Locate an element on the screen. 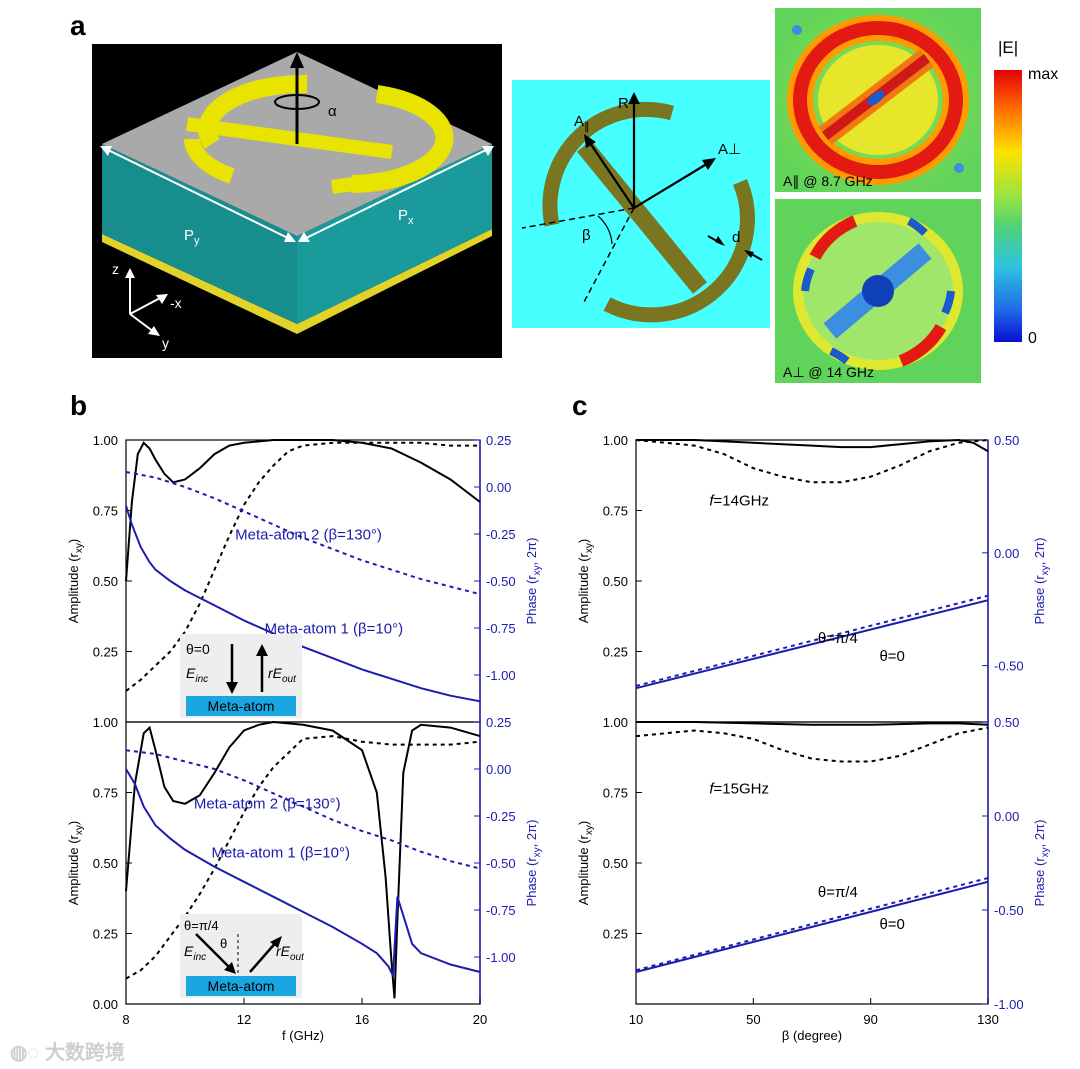 This screenshot has width=1080, height=1069. svg-text: Px is located at coordinates (406, 217).